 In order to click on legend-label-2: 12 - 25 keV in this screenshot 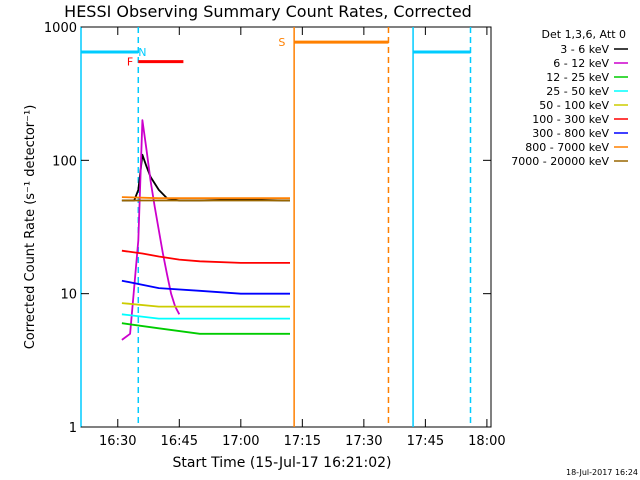, I will do `click(577, 77)`.